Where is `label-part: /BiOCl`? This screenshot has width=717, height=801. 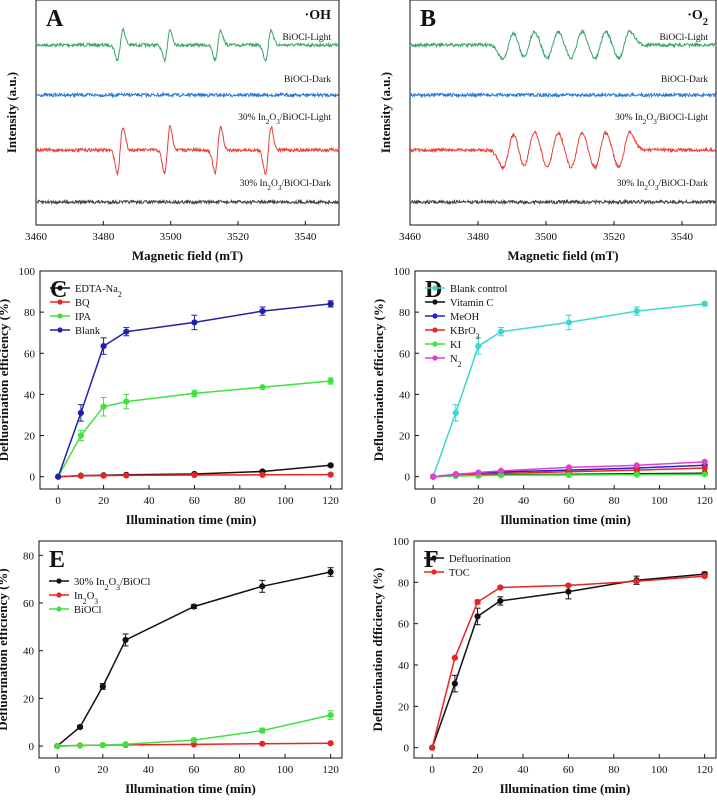 label-part: /BiOCl is located at coordinates (135, 582).